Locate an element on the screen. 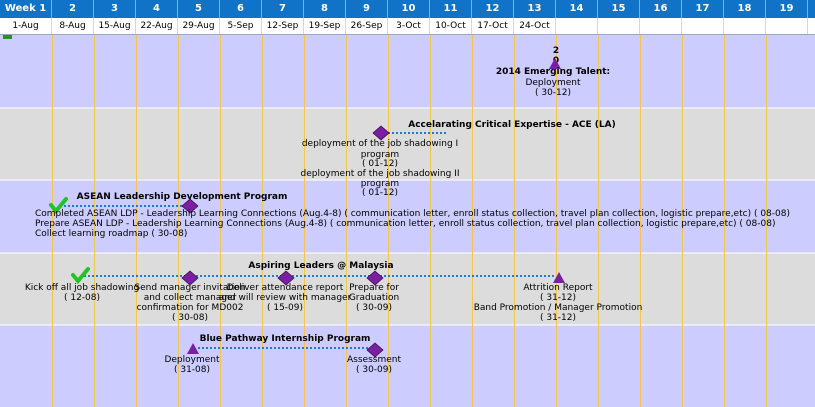 Image resolution: width=815 pixels, height=407 pixels. aspiring-diamond-2-icon is located at coordinates (286, 278).